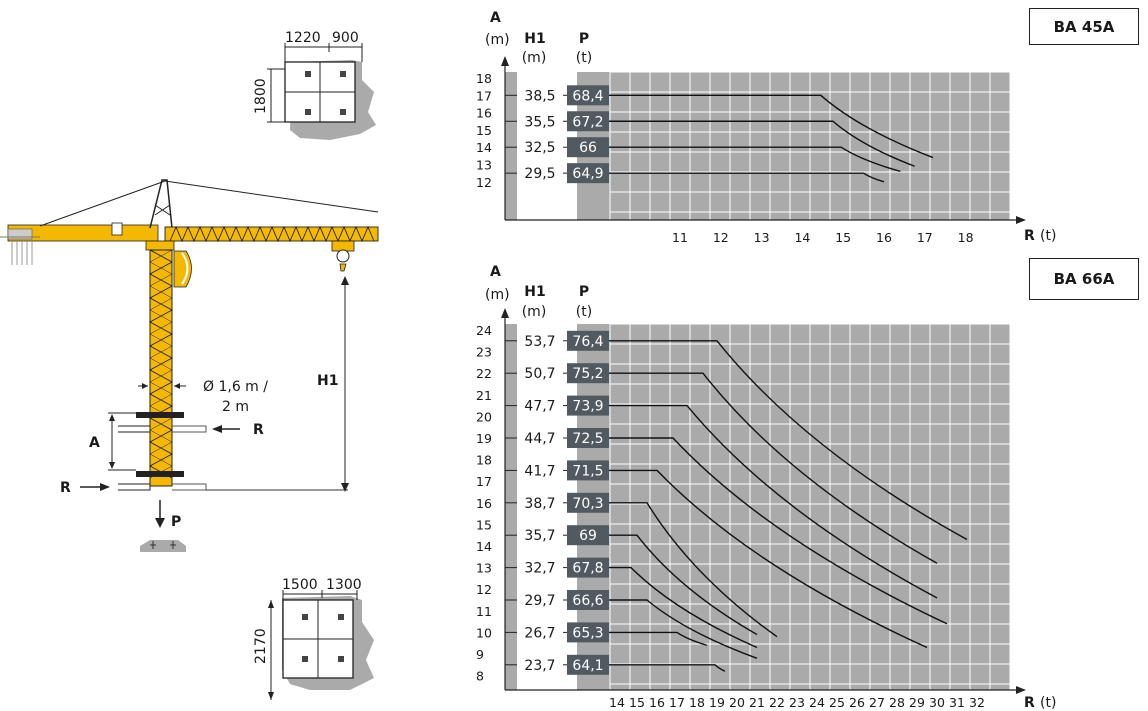 This screenshot has width=1148, height=711. I want to click on label-P: P, so click(176, 522).